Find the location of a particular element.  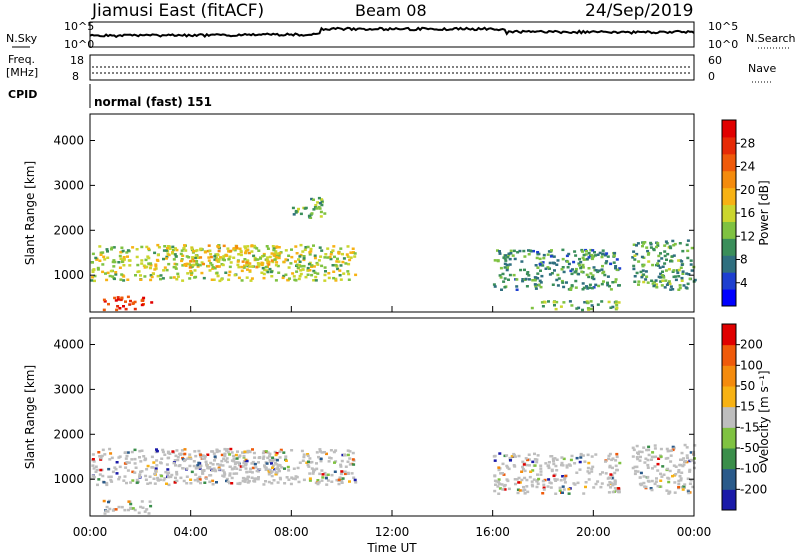

freq-panel-frame is located at coordinates (392, 67).